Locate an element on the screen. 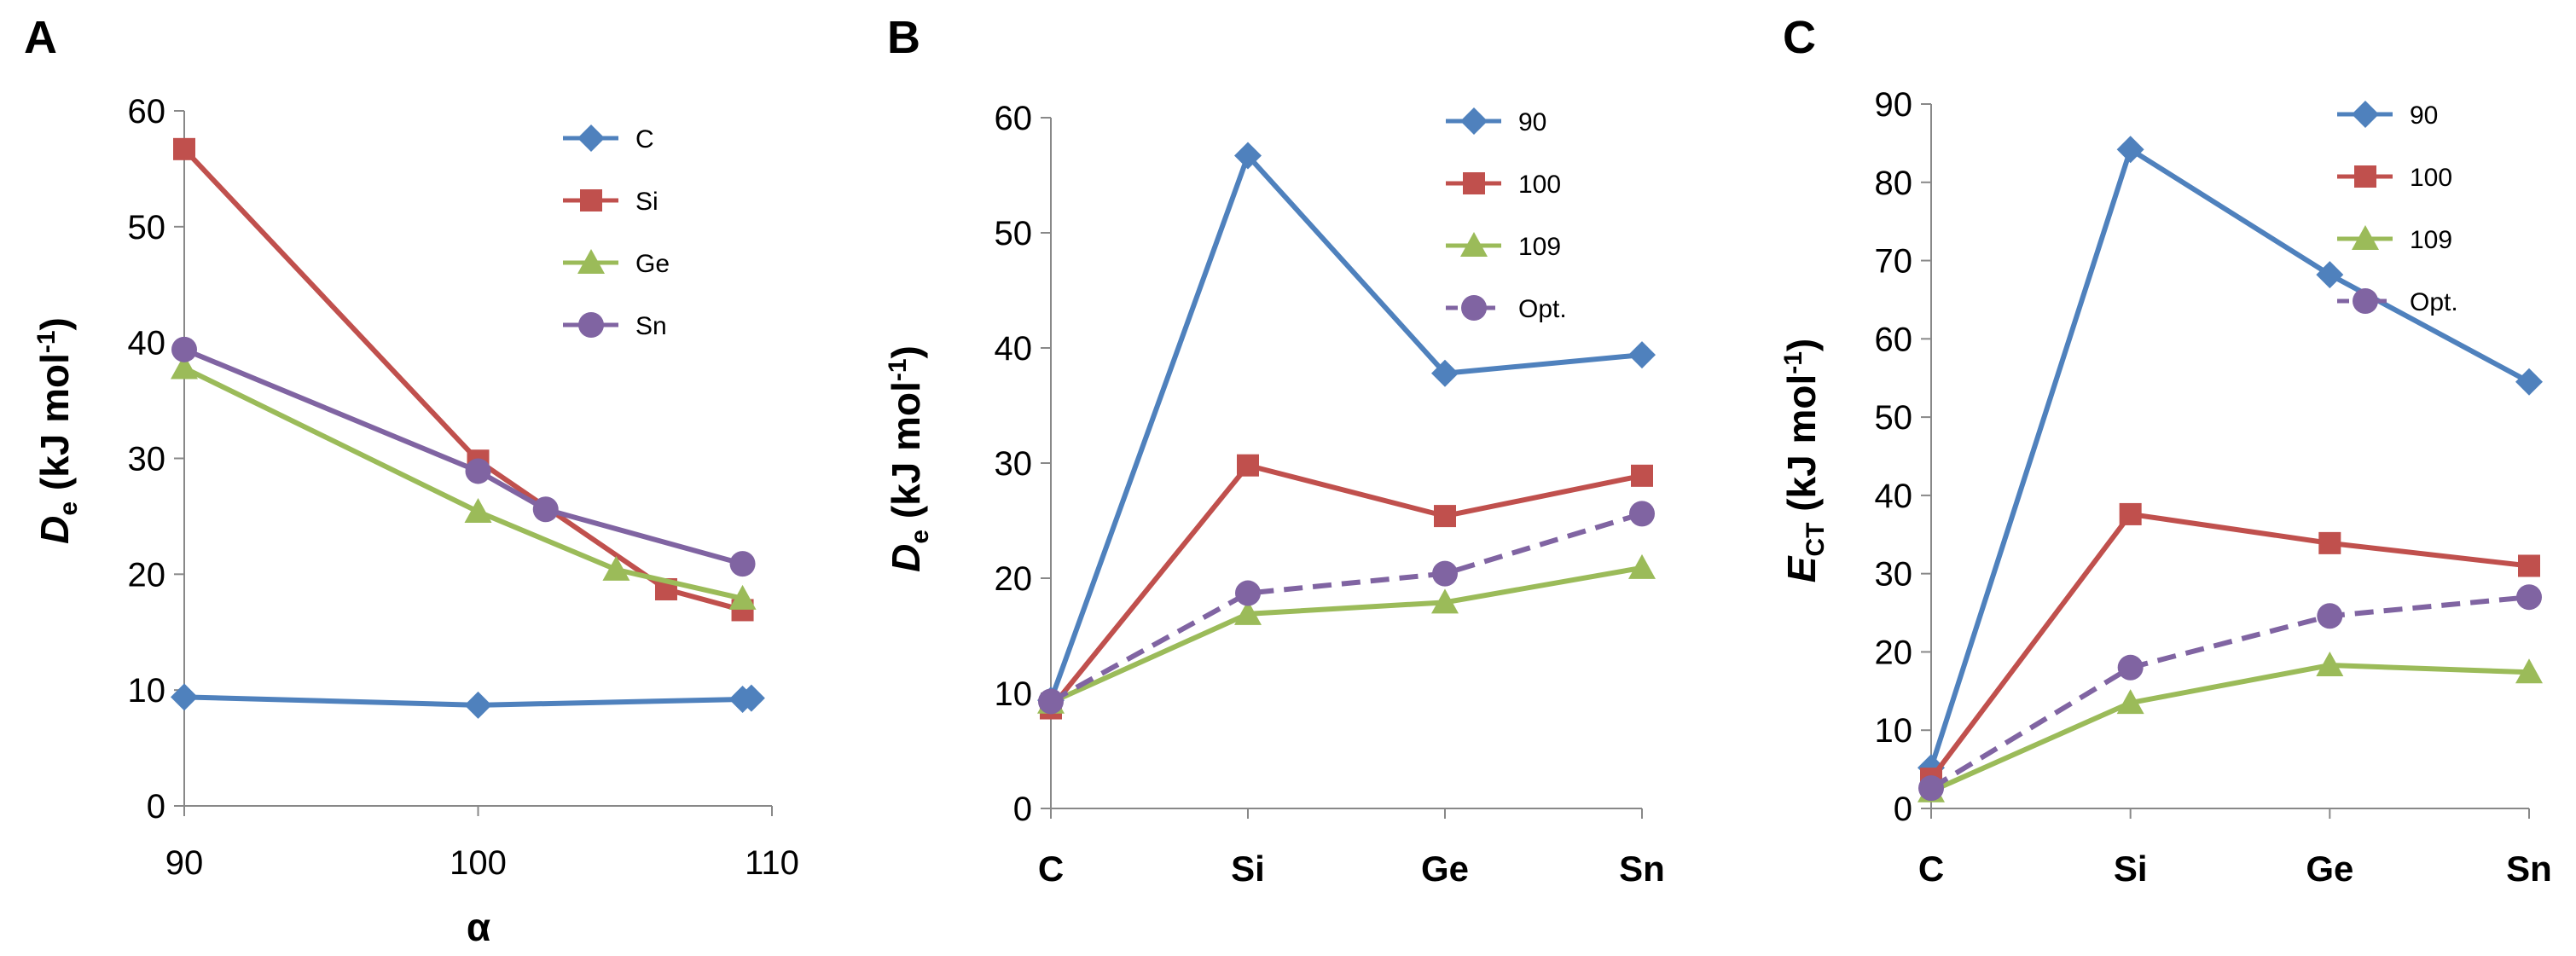 The width and height of the screenshot is (2576, 956). panel-c-y-tick-label: 50 is located at coordinates (1894, 418).